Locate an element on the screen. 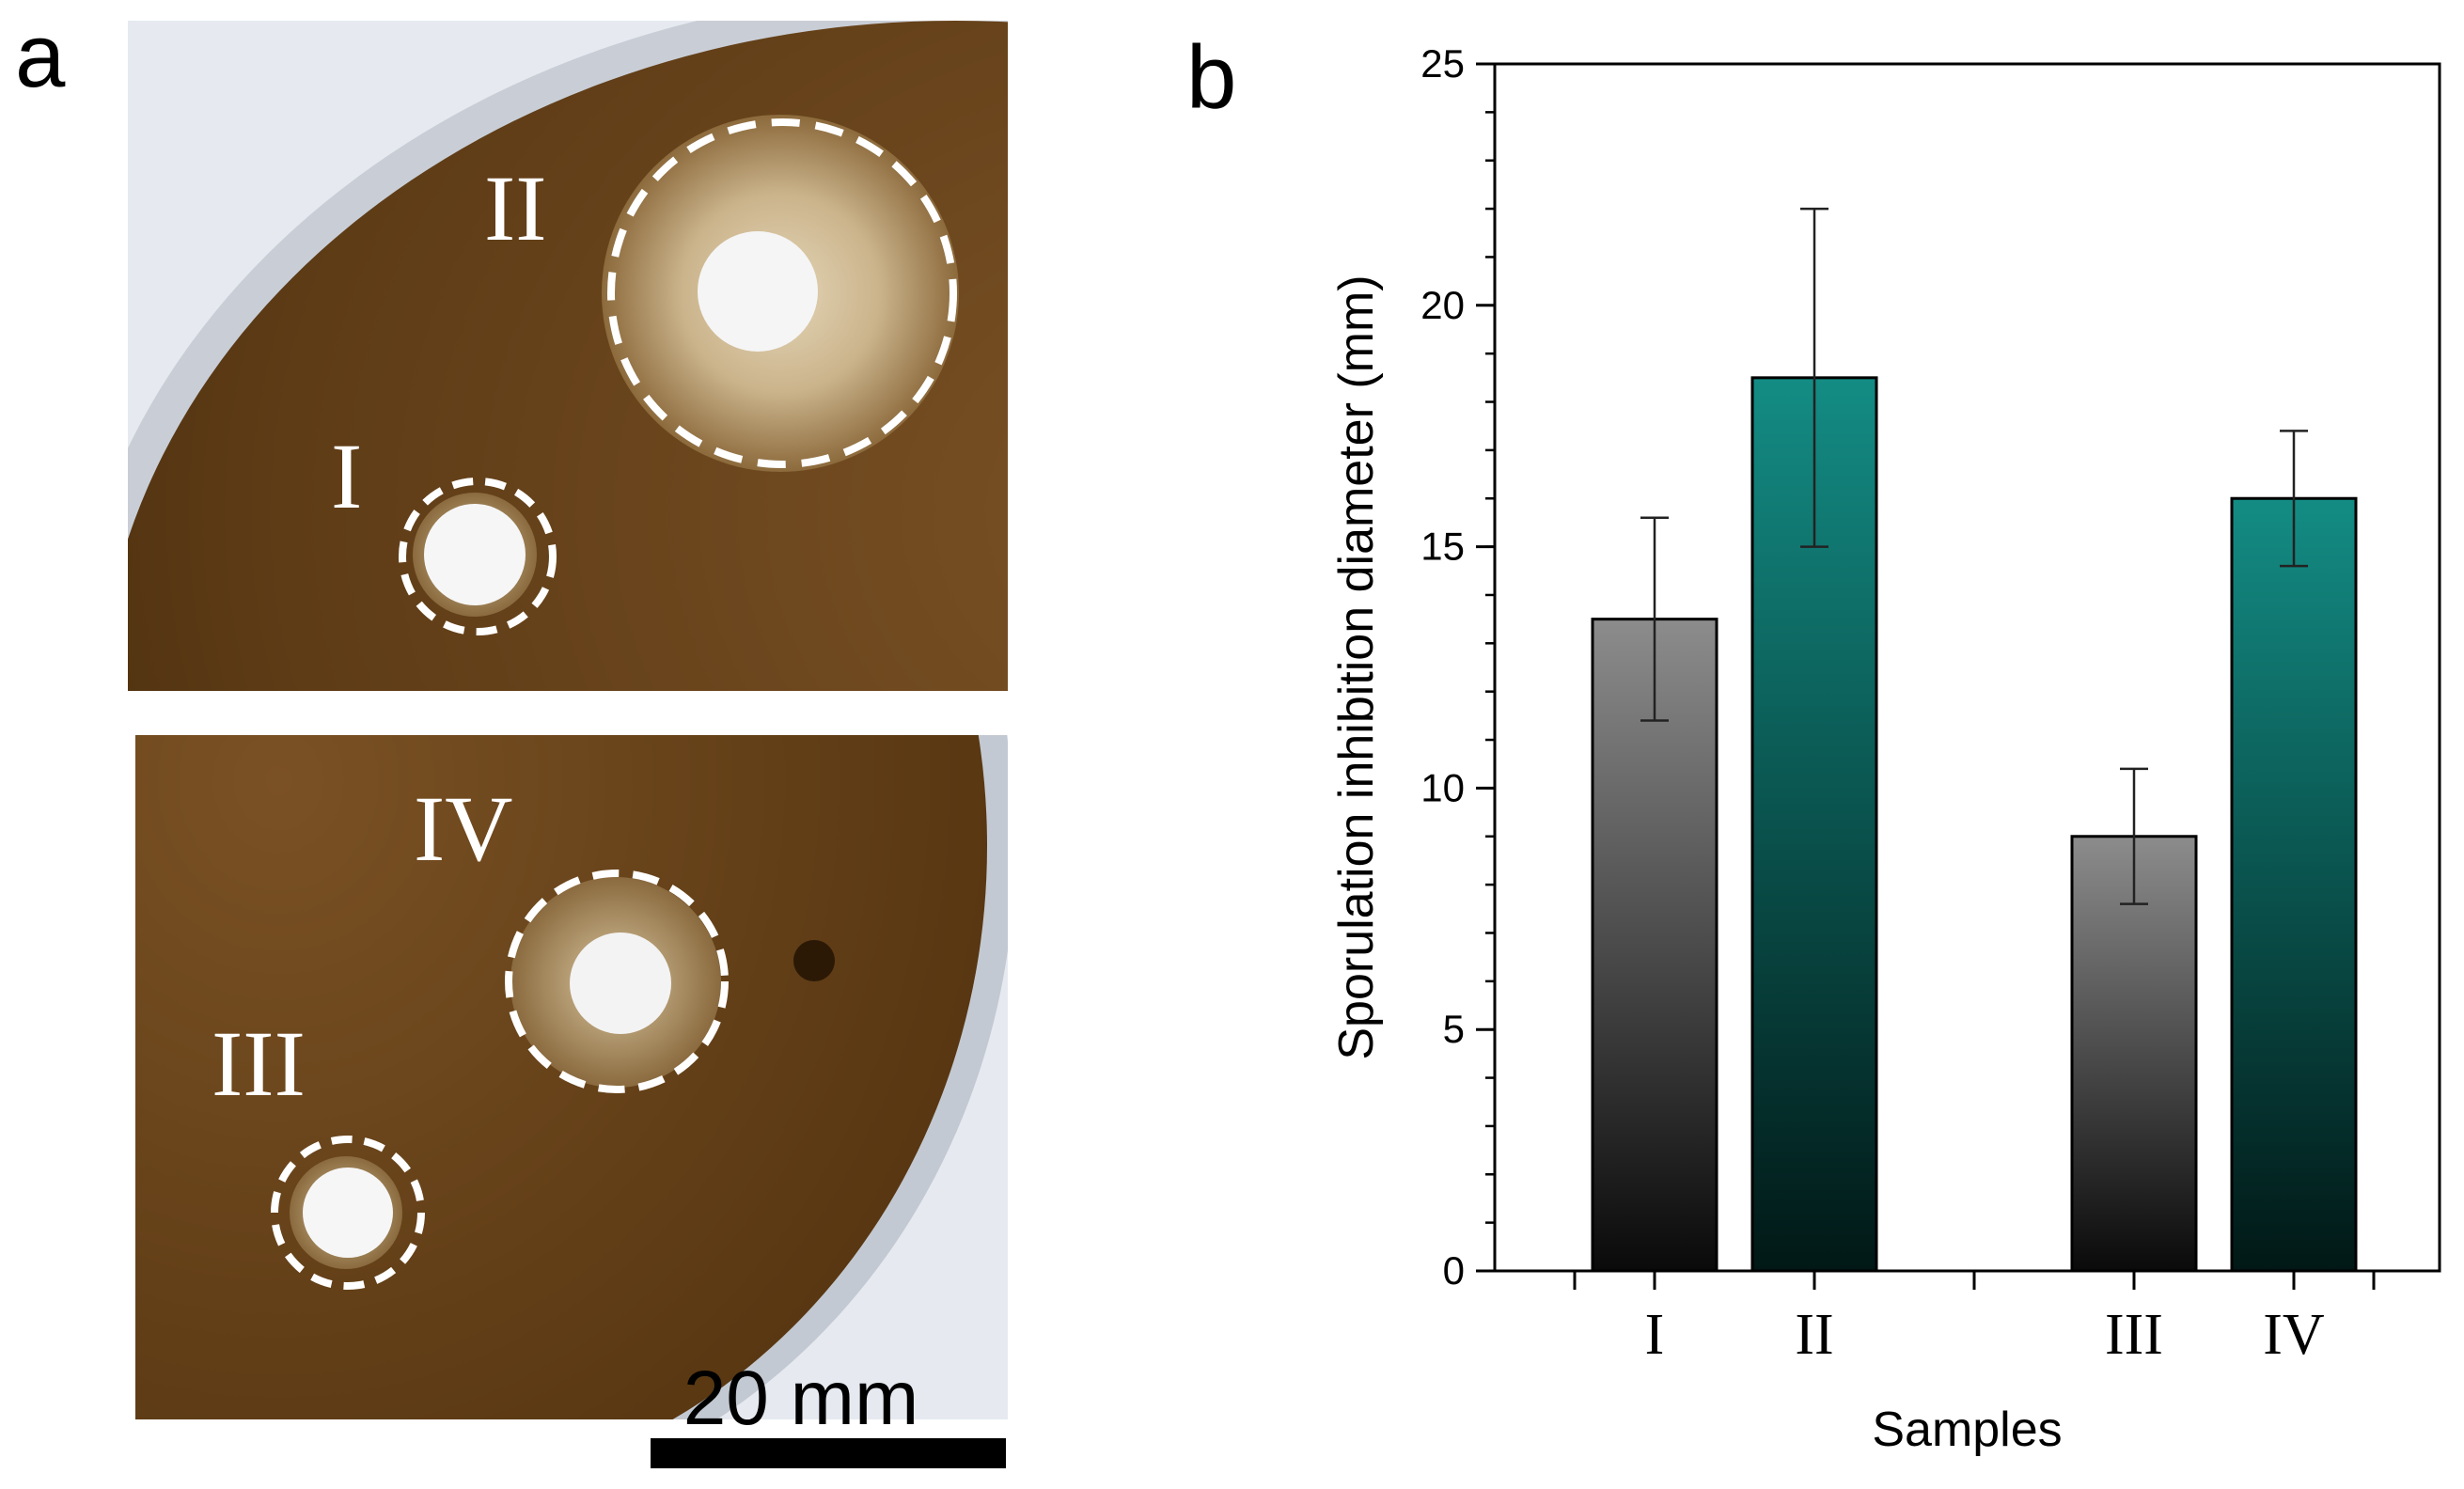  scale-bar is located at coordinates (829, 1453).